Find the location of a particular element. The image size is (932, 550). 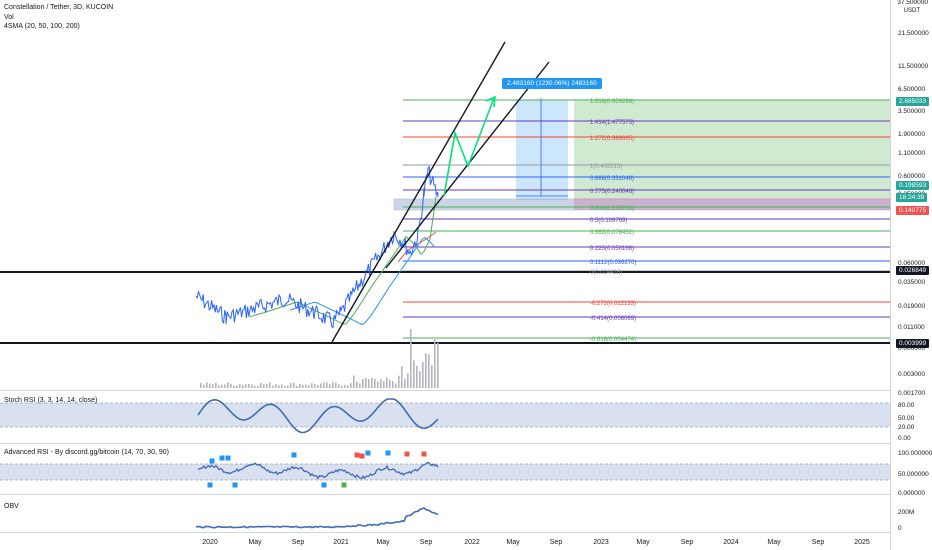

price-tick-label: 11.500000 is located at coordinates (913, 66).